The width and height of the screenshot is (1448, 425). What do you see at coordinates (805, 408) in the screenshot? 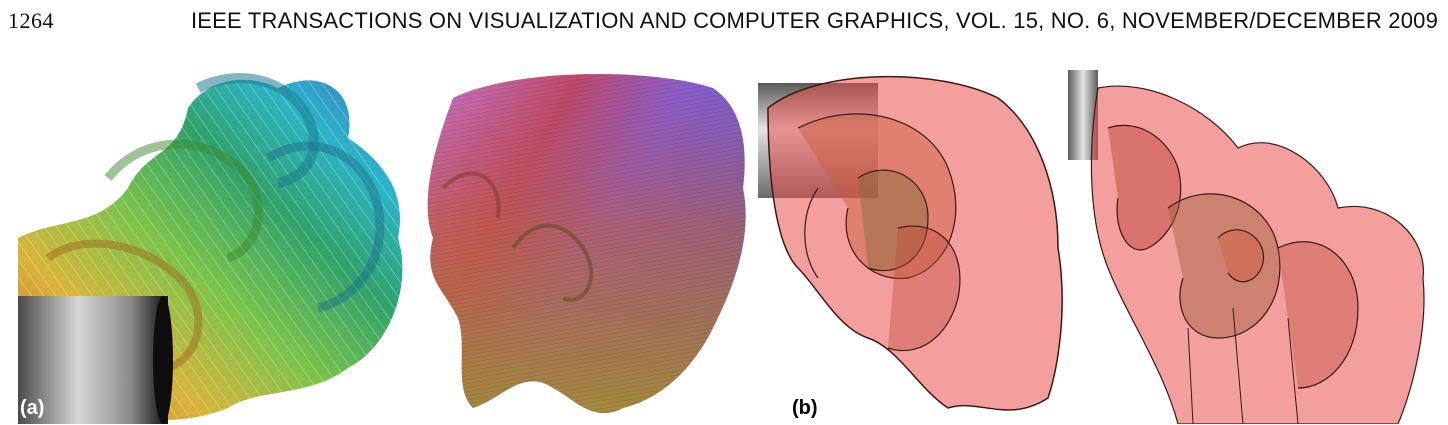
I see `panel-b-label: (b)` at bounding box center [805, 408].